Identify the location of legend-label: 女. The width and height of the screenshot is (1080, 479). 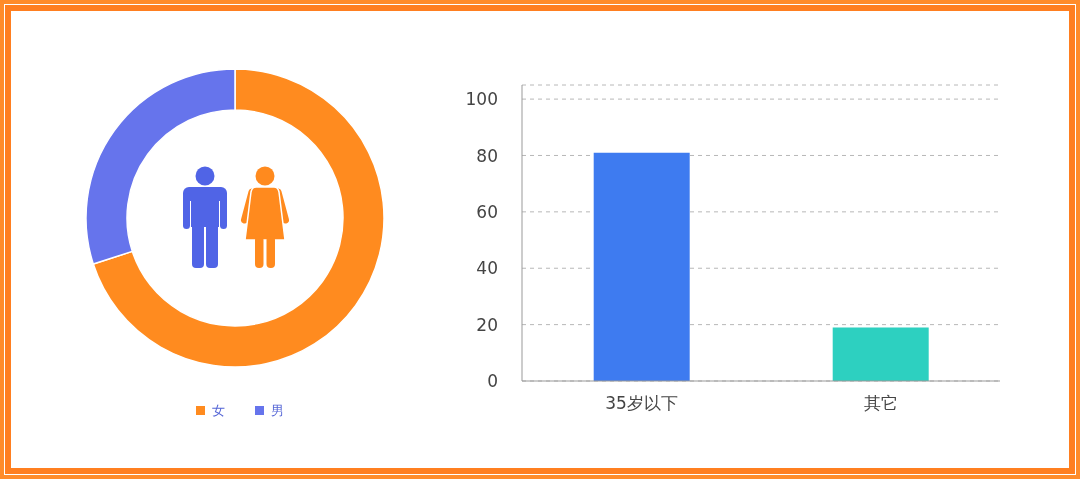
(218, 410).